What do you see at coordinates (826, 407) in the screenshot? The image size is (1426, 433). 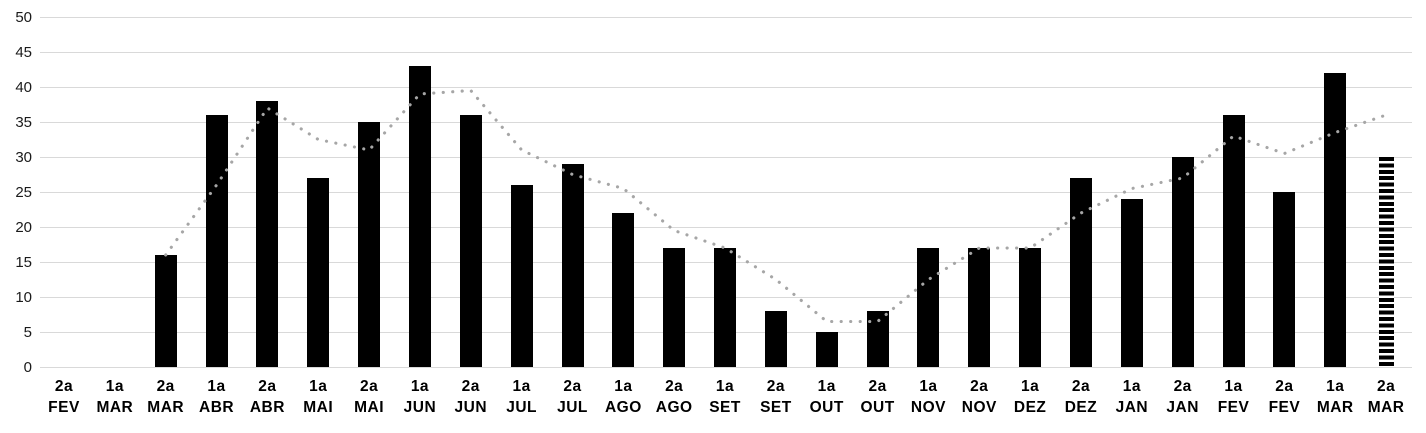 I see `x-axis-label-month: OUT` at bounding box center [826, 407].